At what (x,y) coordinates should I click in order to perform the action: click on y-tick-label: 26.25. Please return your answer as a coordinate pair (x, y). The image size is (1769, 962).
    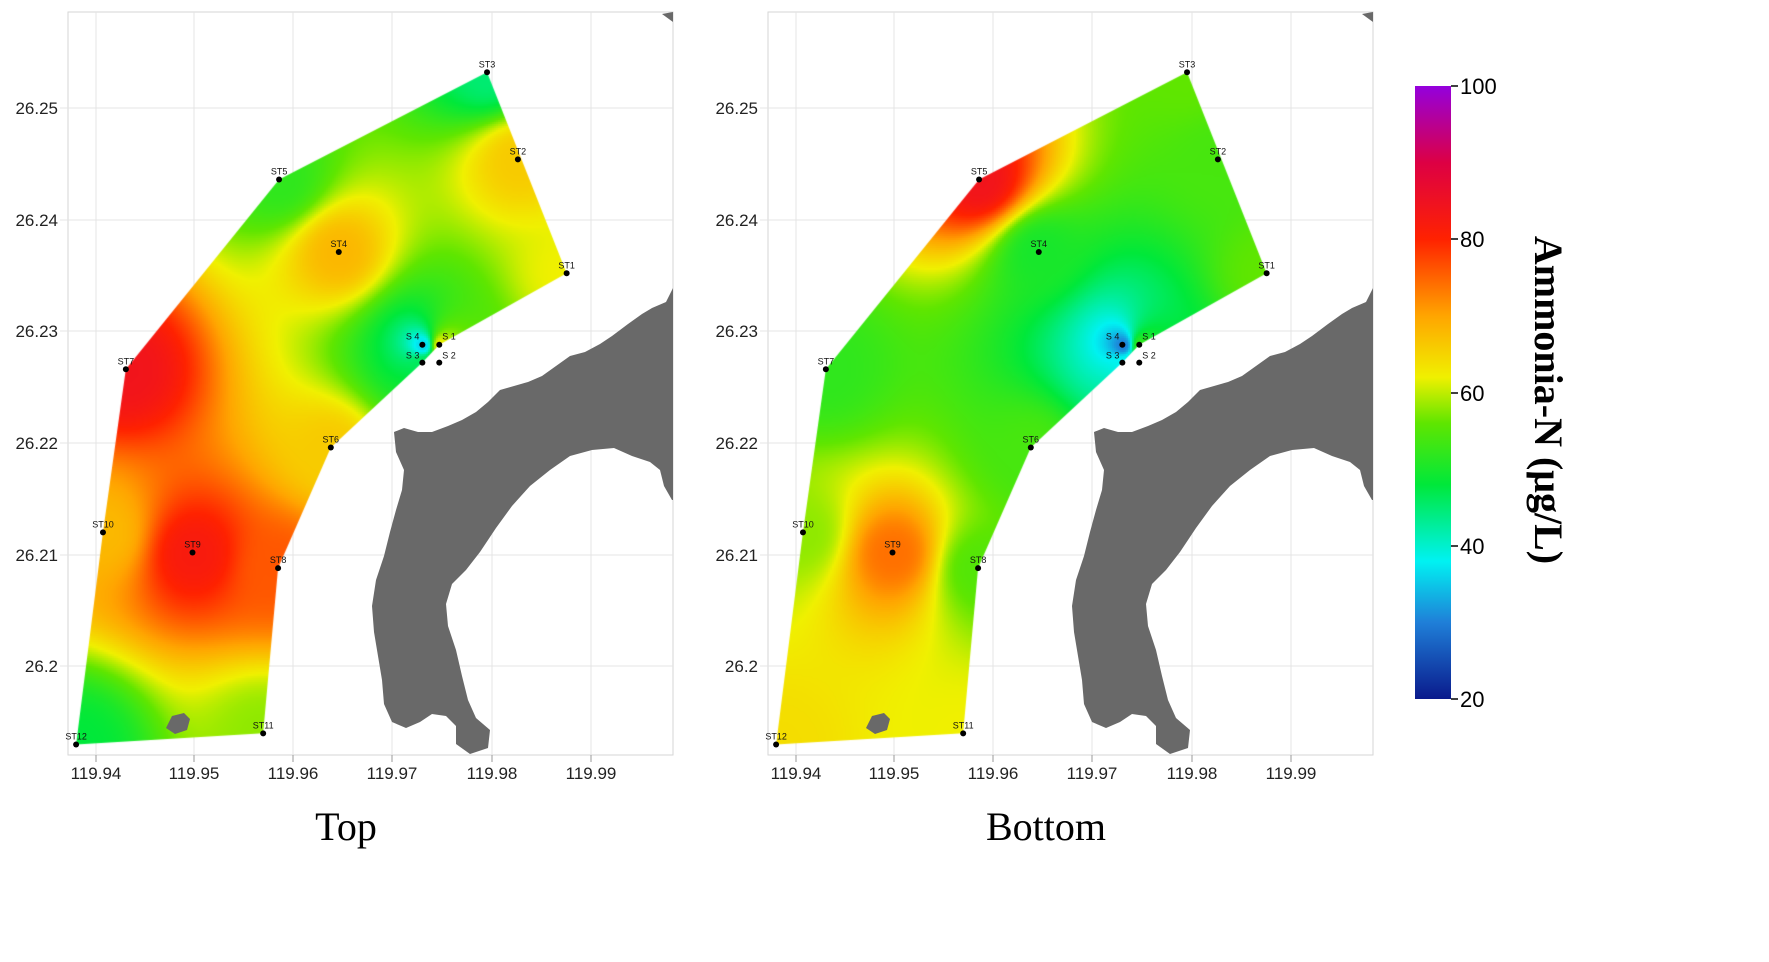
    Looking at the image, I should click on (736, 108).